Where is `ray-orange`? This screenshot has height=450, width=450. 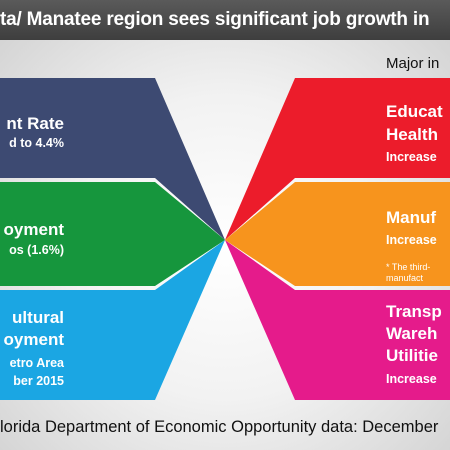 ray-orange is located at coordinates (302, 234).